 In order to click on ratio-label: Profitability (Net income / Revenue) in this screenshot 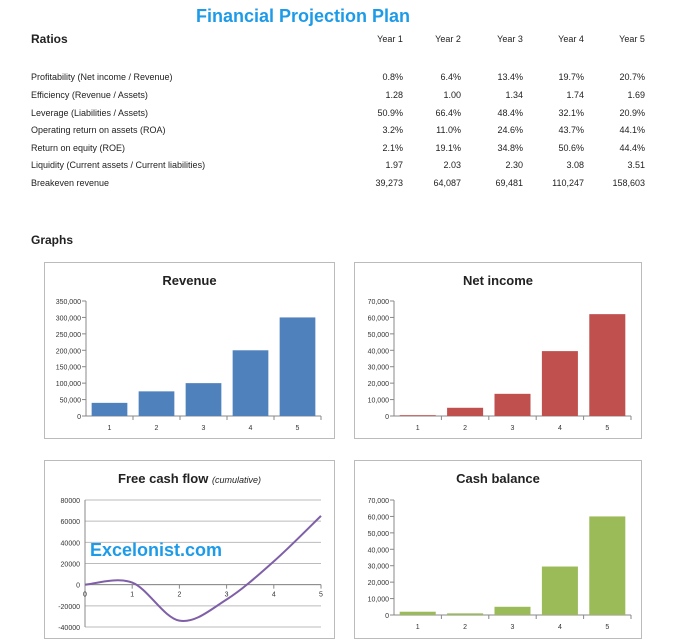, I will do `click(102, 77)`.